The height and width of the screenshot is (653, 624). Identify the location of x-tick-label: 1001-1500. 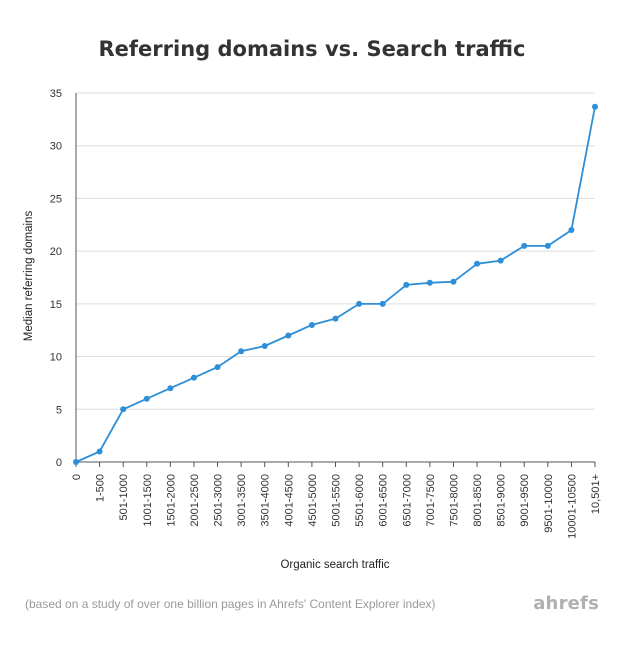
(148, 500).